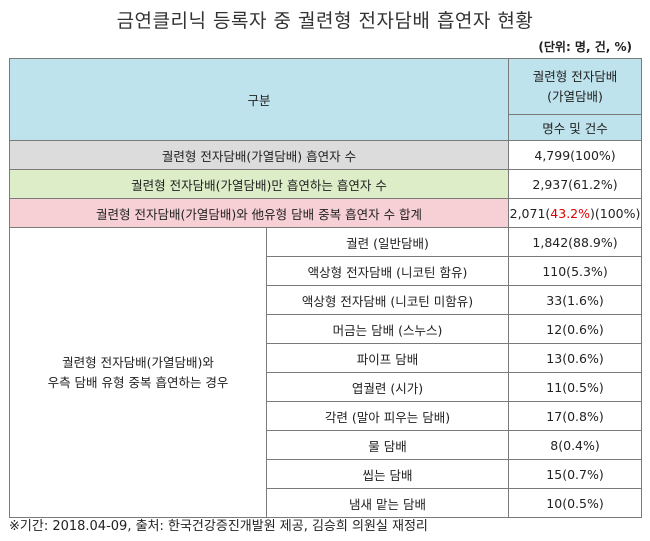 The image size is (650, 541). What do you see at coordinates (259, 184) in the screenshot?
I see `summary-label-only: 궐련형 전자담배(가열담배)만 흡연하는 흡연자 수` at bounding box center [259, 184].